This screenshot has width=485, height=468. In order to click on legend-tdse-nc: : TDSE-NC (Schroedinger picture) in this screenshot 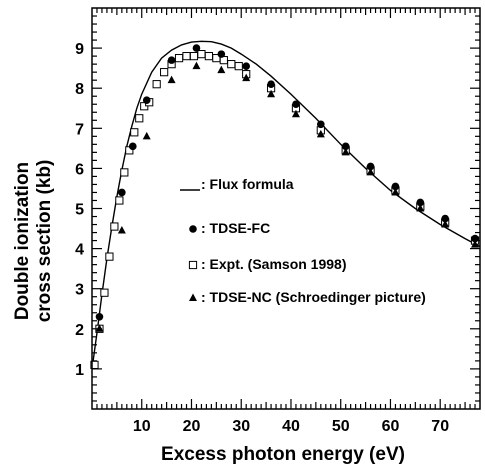, I will do `click(307, 297)`.